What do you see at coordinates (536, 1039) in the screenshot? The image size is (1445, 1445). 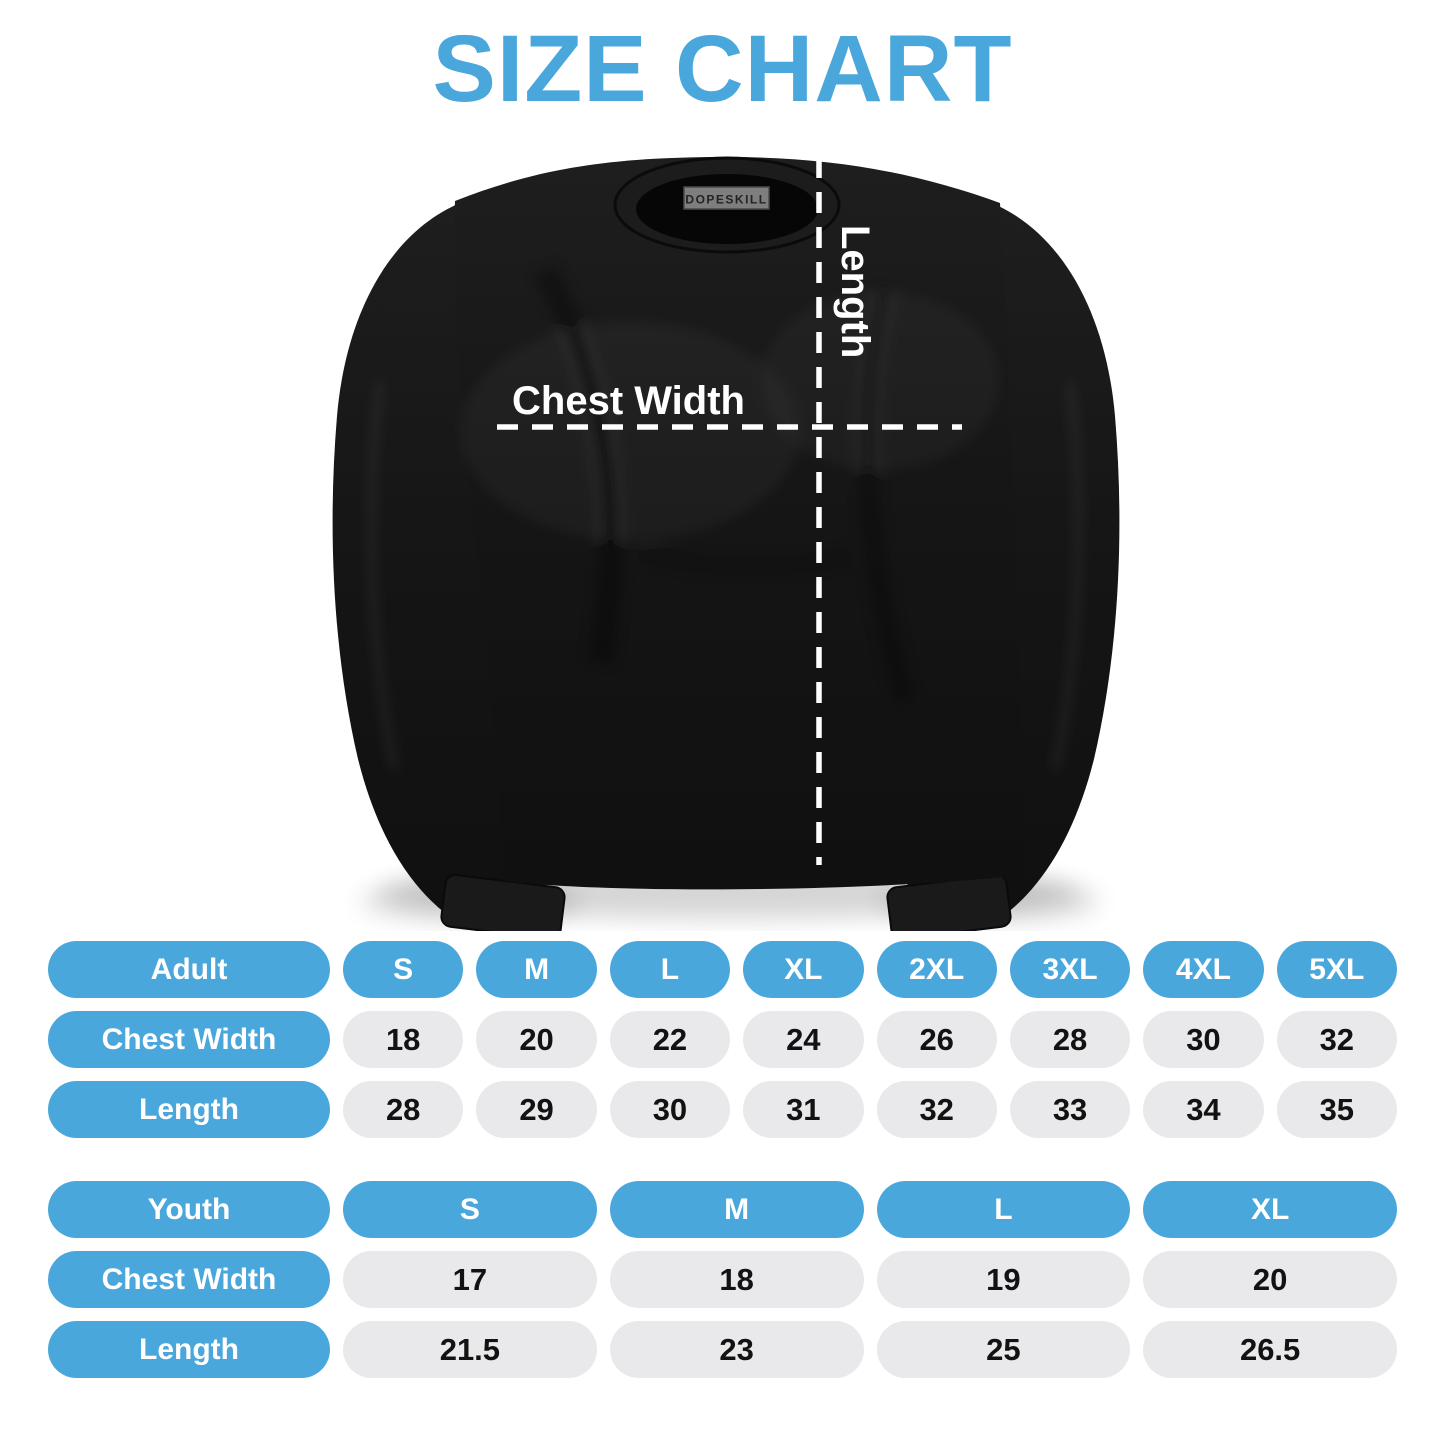 I see `adult-chest-width-value: 20` at bounding box center [536, 1039].